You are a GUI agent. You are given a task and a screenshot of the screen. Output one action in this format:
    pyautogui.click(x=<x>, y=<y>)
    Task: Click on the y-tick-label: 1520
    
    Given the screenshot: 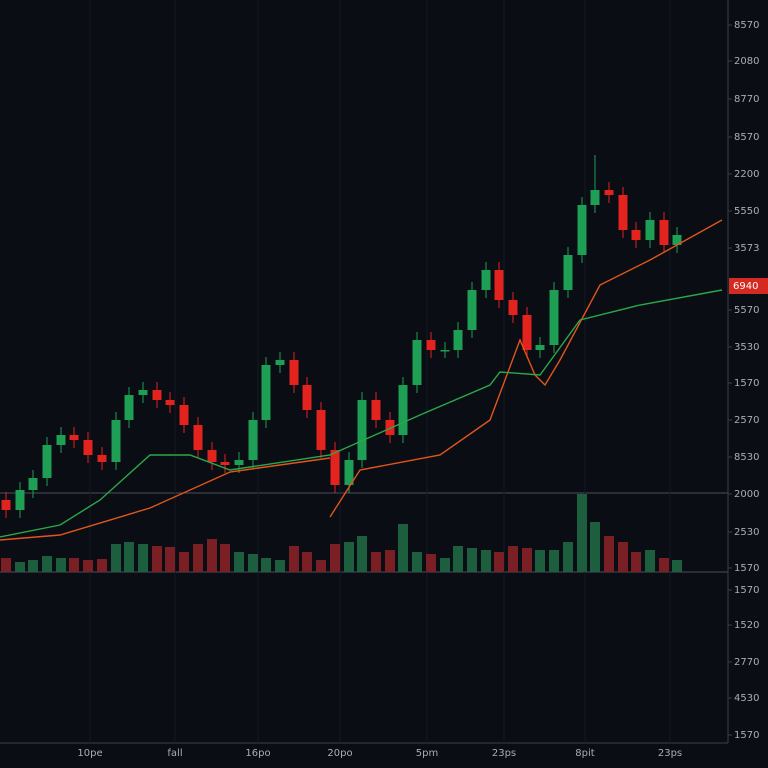 What is the action you would take?
    pyautogui.click(x=746, y=625)
    